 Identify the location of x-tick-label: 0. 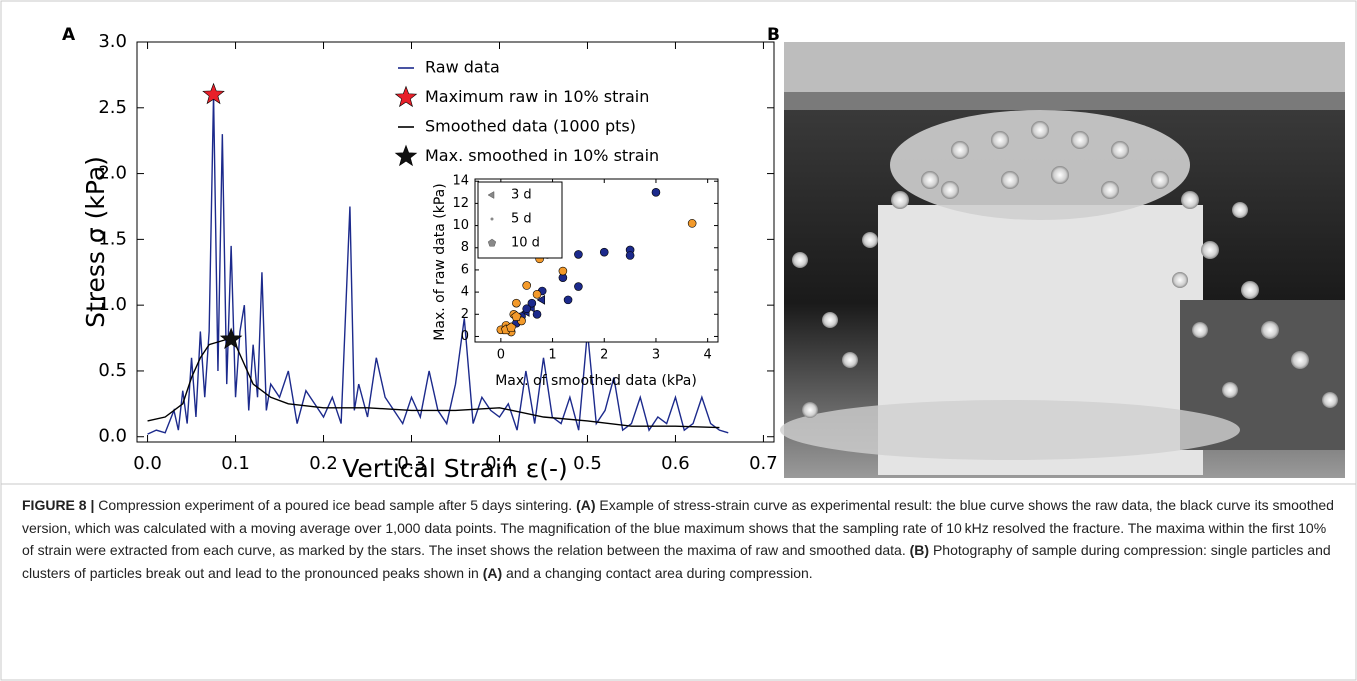
(501, 355).